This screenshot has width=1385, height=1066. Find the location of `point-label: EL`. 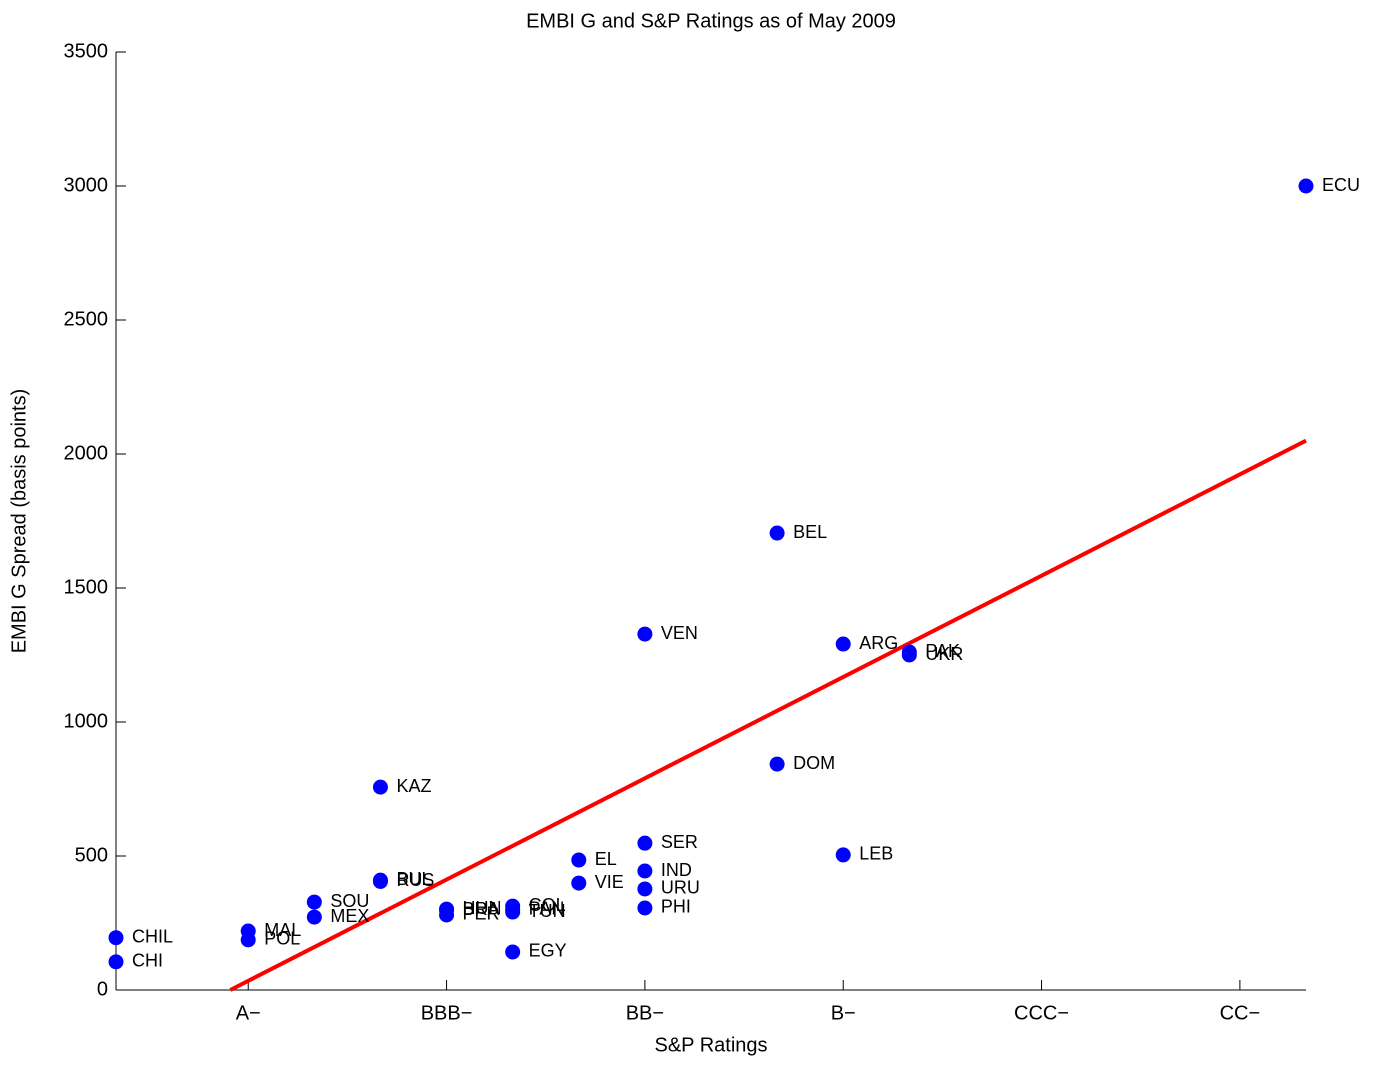

point-label: EL is located at coordinates (606, 859).